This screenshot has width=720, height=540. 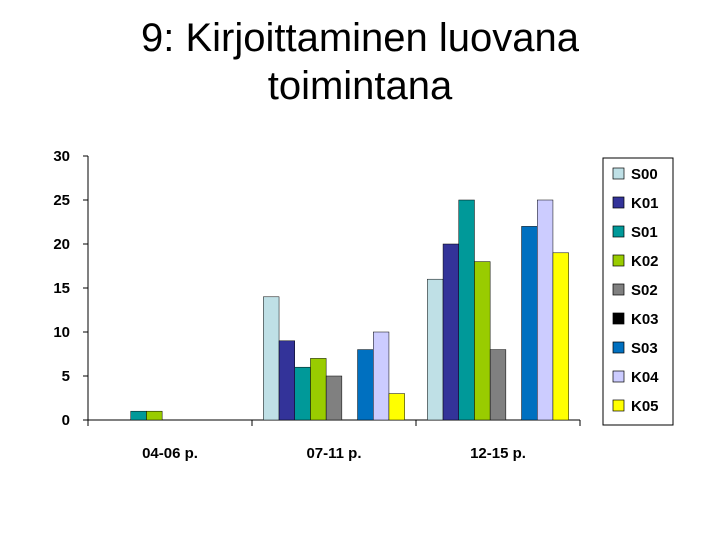 I want to click on y-tick-label: 20, so click(x=61, y=244).